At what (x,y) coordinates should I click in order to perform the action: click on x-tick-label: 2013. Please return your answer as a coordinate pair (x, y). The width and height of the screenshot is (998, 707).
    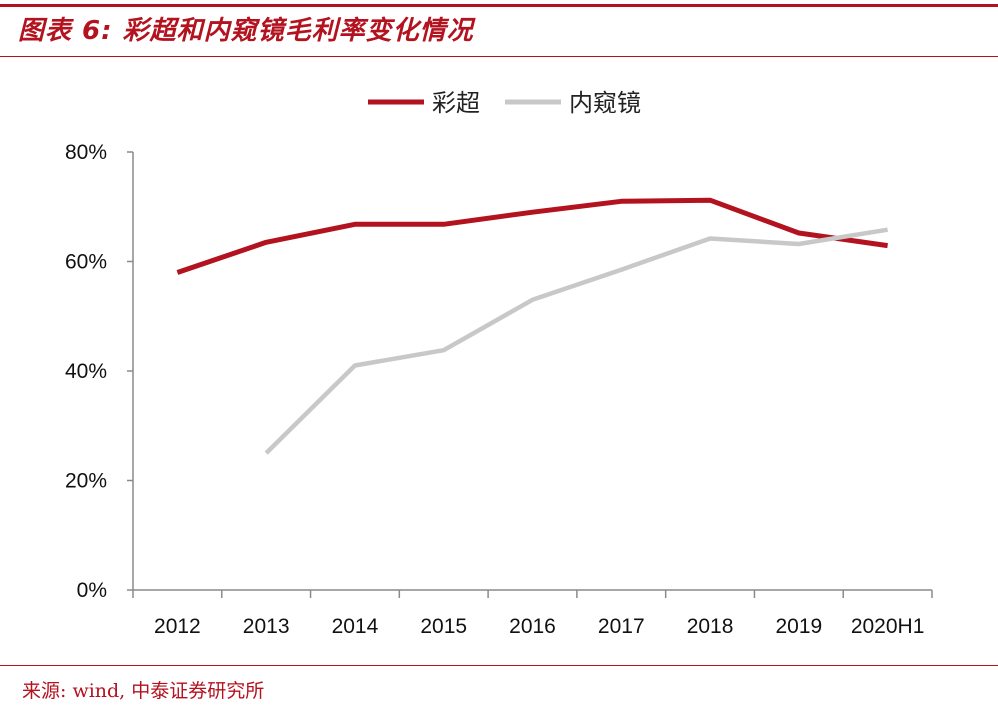
    Looking at the image, I should click on (266, 626).